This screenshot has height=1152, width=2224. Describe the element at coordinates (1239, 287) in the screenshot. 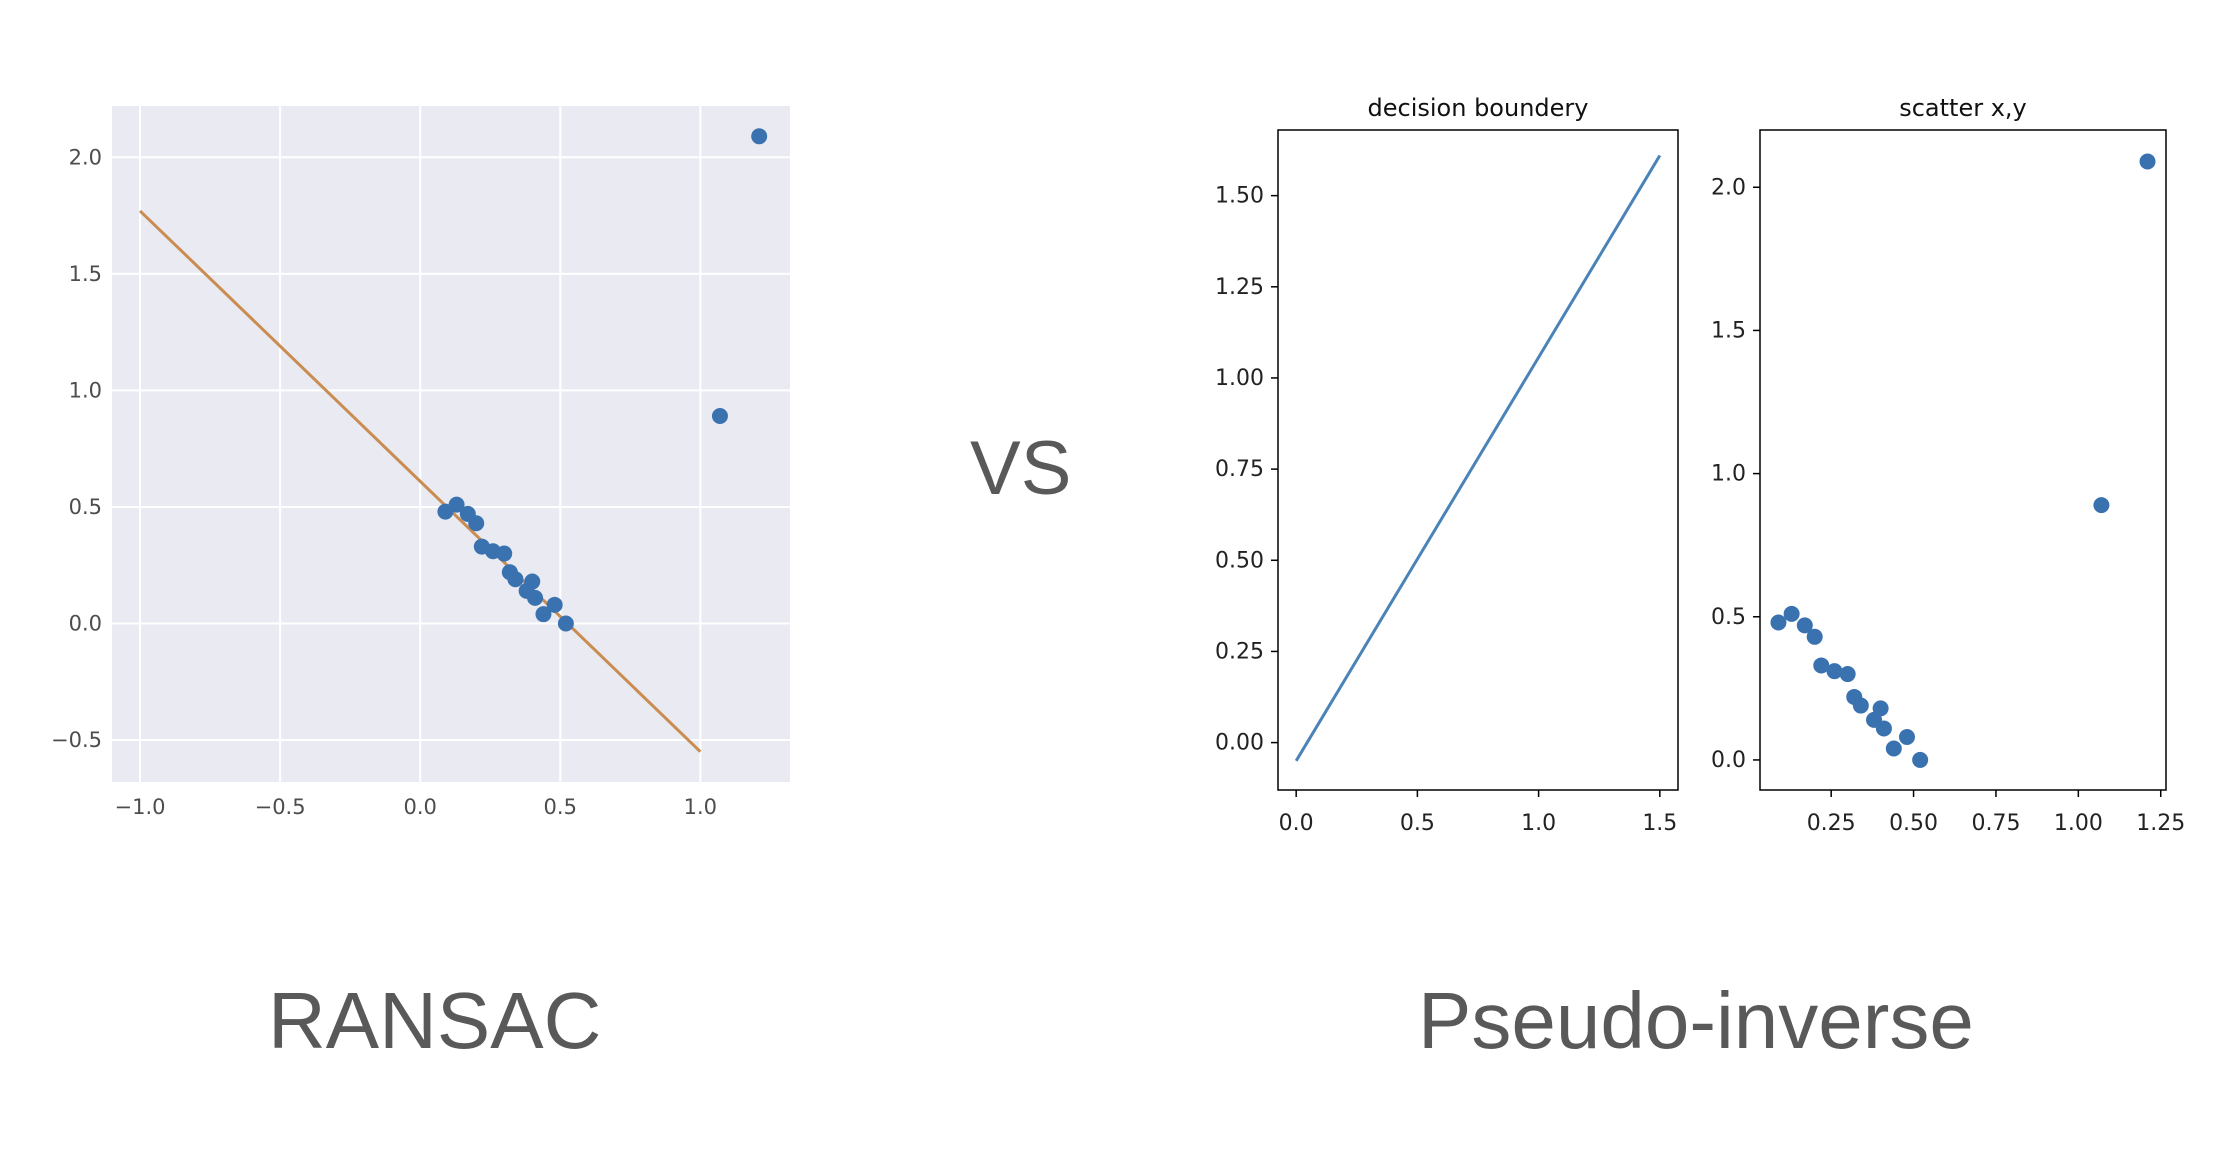

I see `y-tick-label: 1.25` at that location.